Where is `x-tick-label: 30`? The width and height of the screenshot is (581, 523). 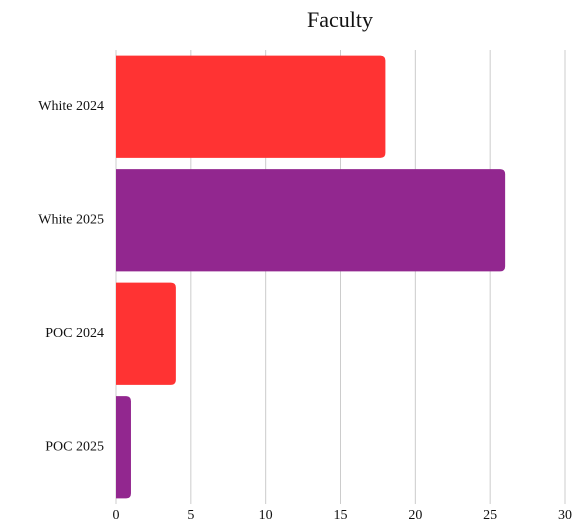 x-tick-label: 30 is located at coordinates (565, 515).